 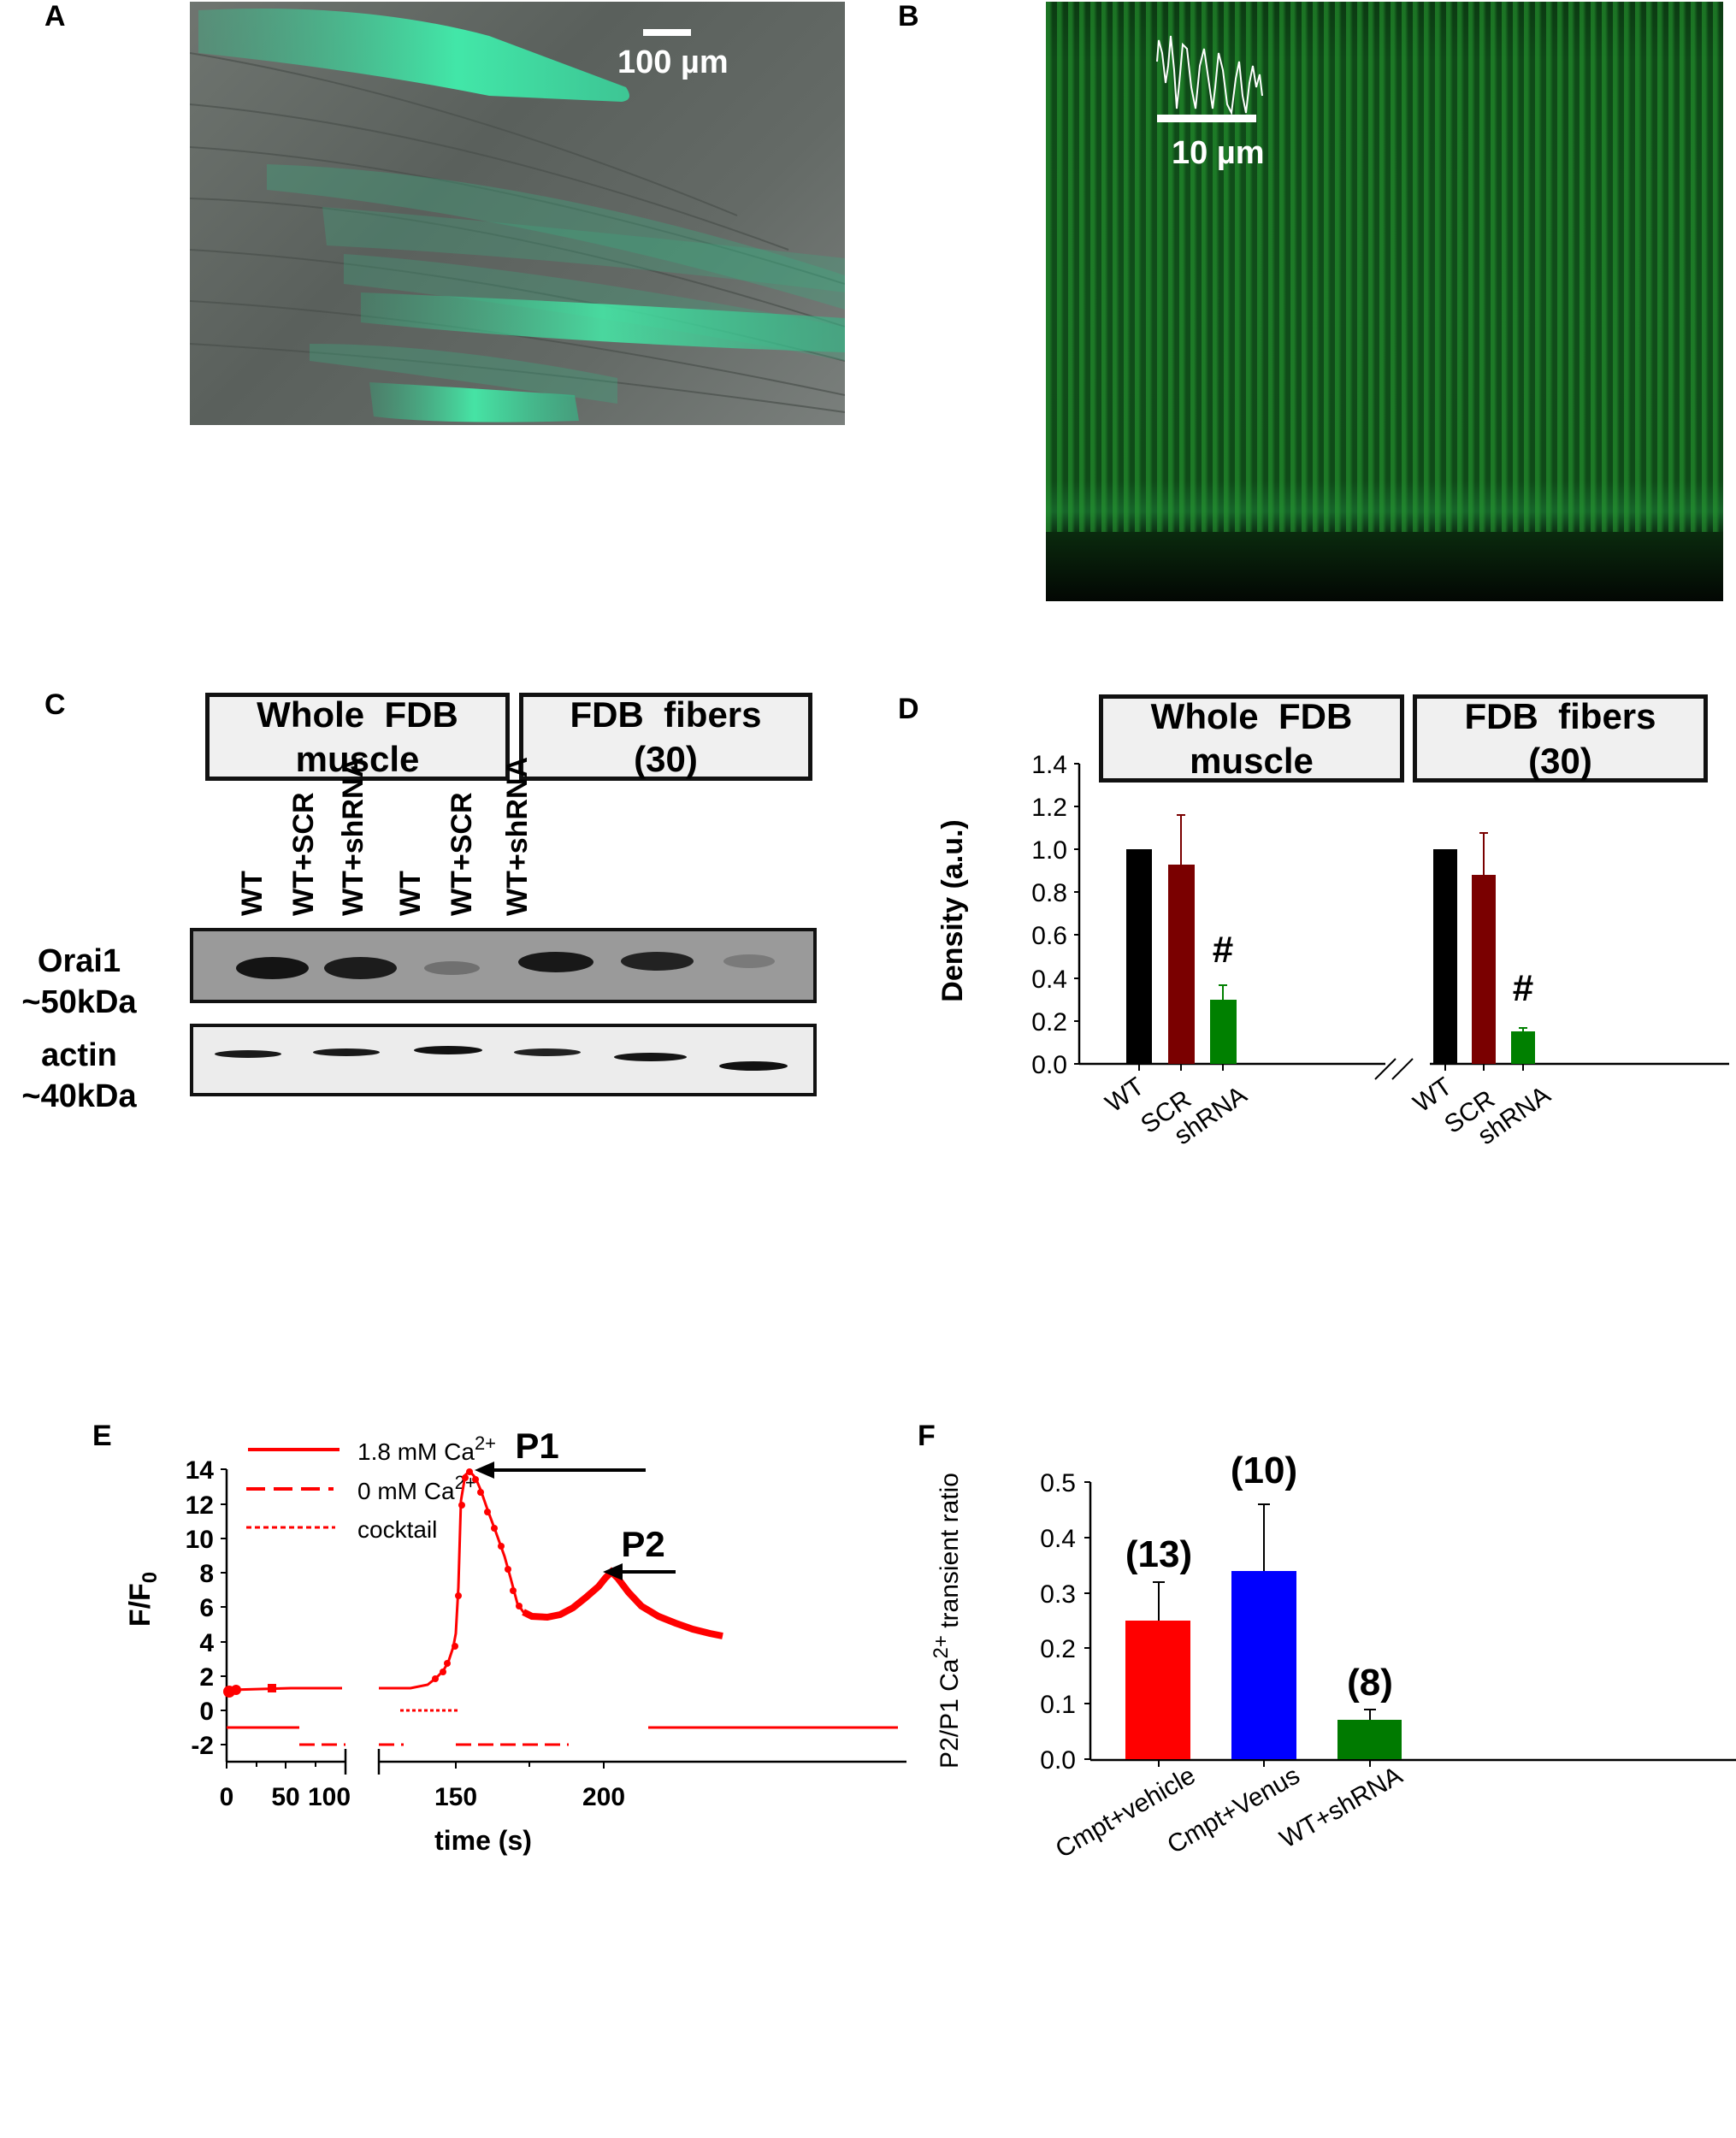 I want to click on svg-text: 1.0, so click(x=1049, y=850).